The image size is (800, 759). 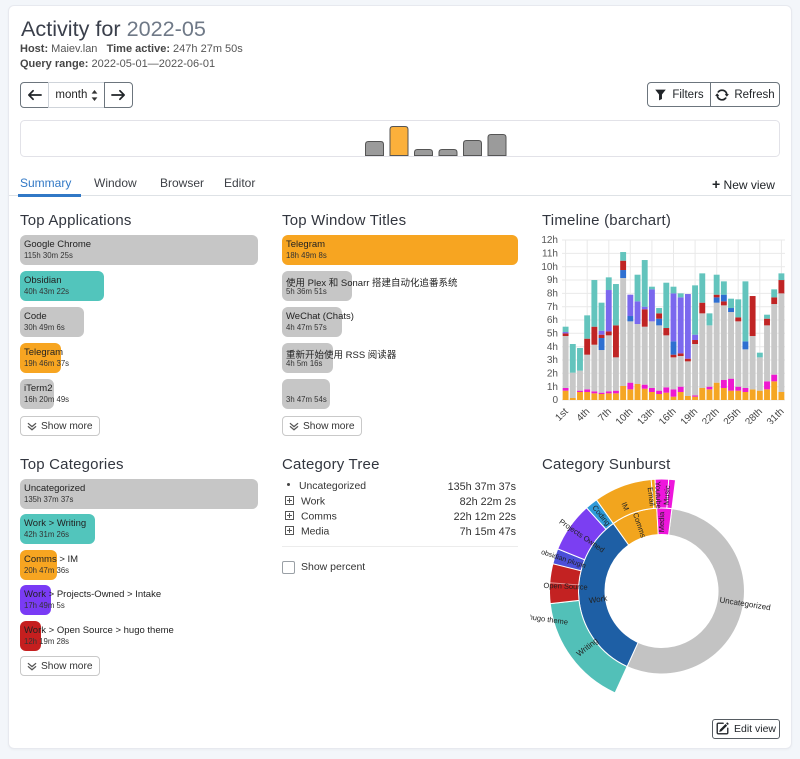 What do you see at coordinates (625, 506) in the screenshot?
I see `svg-text: IM` at bounding box center [625, 506].